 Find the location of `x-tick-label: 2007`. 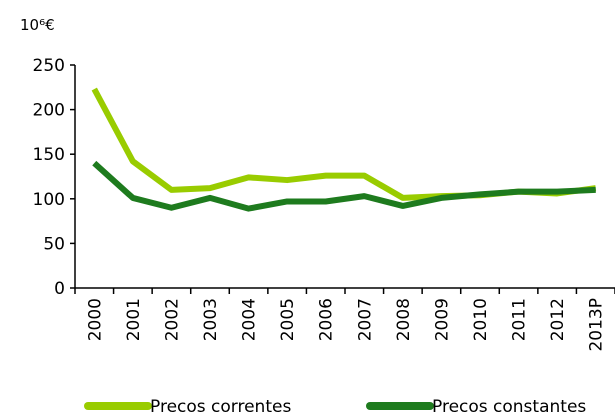

x-tick-label: 2007 is located at coordinates (365, 319).